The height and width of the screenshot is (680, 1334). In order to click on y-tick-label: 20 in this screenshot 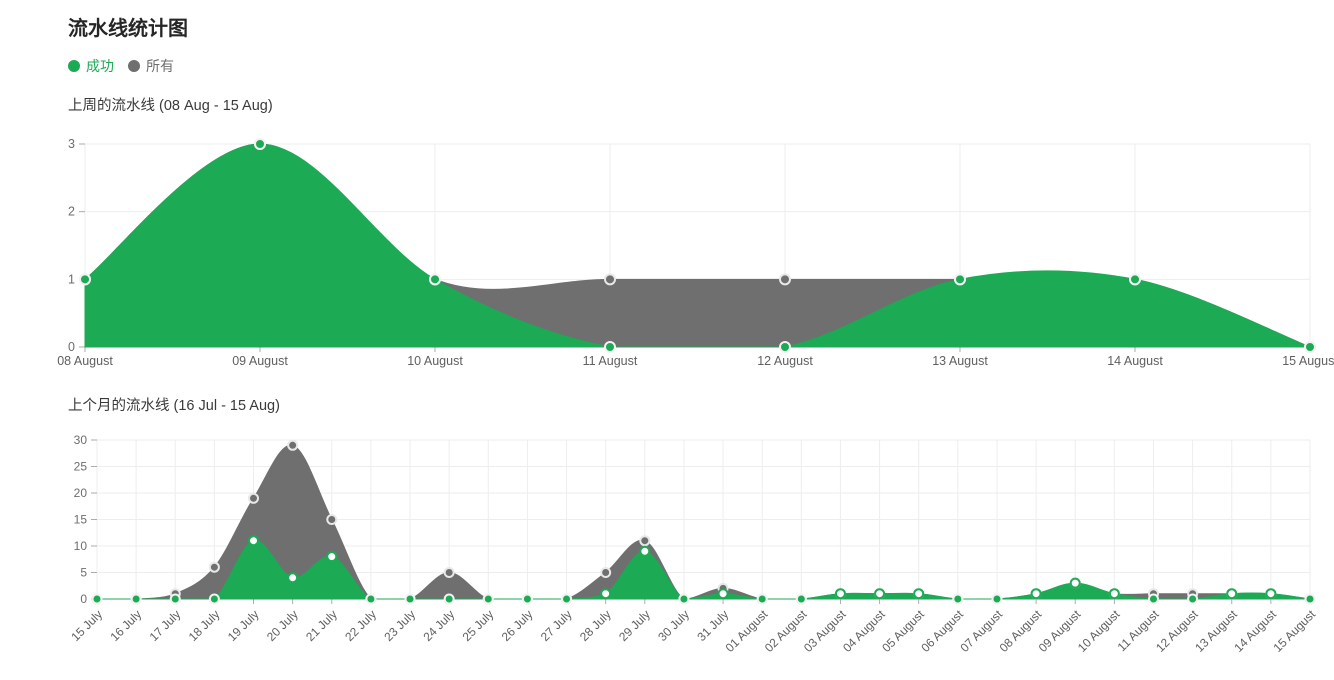, I will do `click(81, 493)`.